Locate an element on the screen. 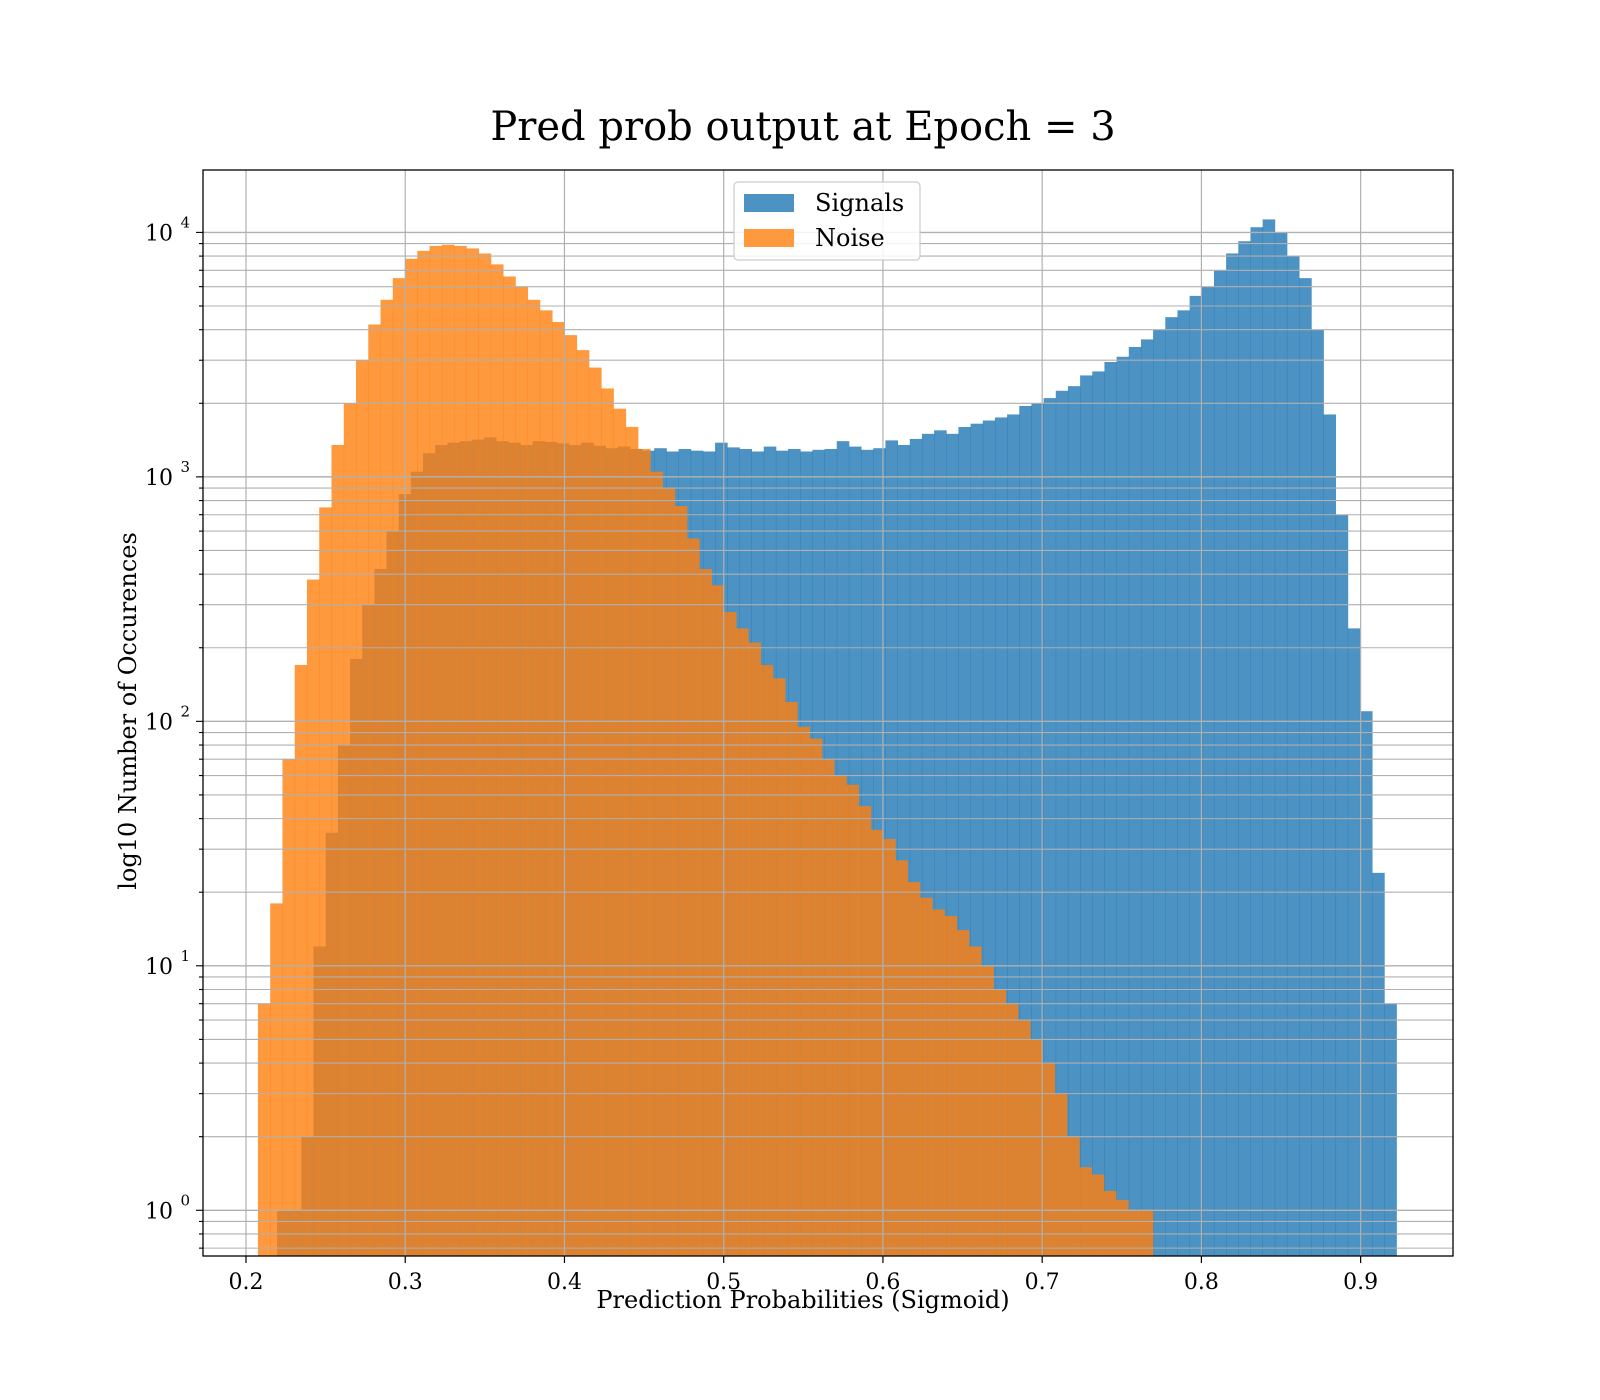 This screenshot has height=1400, width=1600. x-tick-label: 0.2 is located at coordinates (245, 1282).